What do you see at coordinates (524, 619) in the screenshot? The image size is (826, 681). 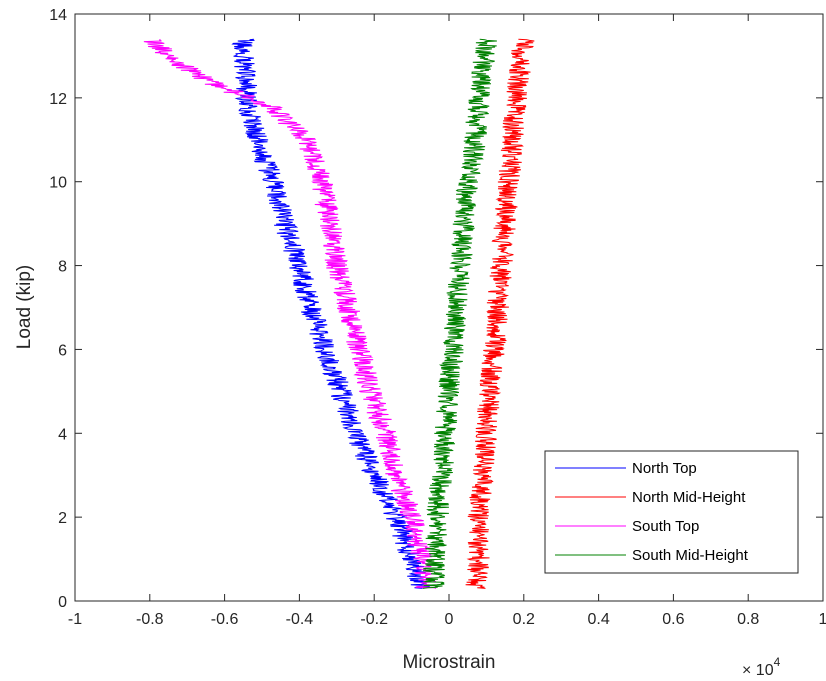 I see `x-tick-label: 0.2` at bounding box center [524, 619].